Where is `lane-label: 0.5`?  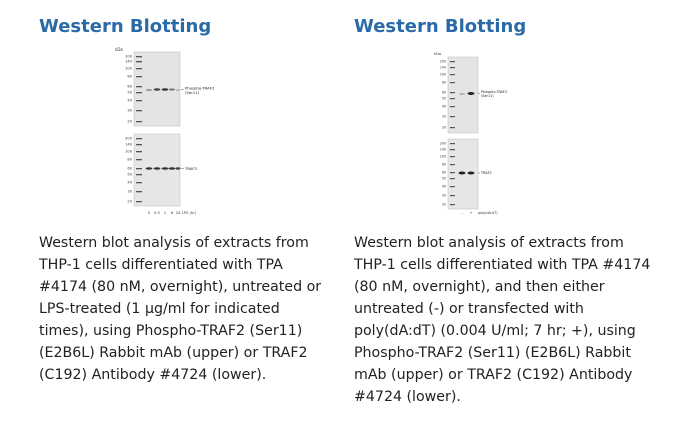
lane-label: 0.5 is located at coordinates (157, 213).